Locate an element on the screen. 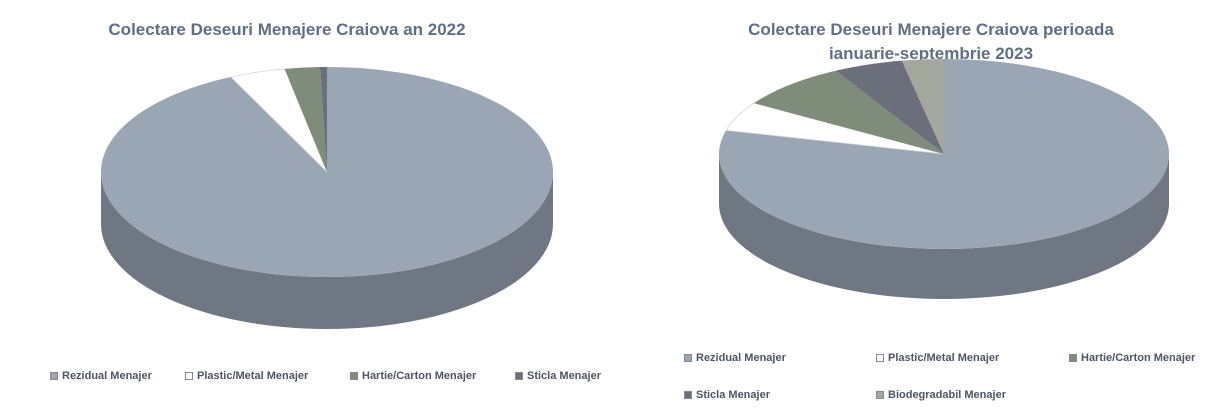 Image resolution: width=1228 pixels, height=413 pixels. legend-label: Biodegradabil Menajer is located at coordinates (947, 395).